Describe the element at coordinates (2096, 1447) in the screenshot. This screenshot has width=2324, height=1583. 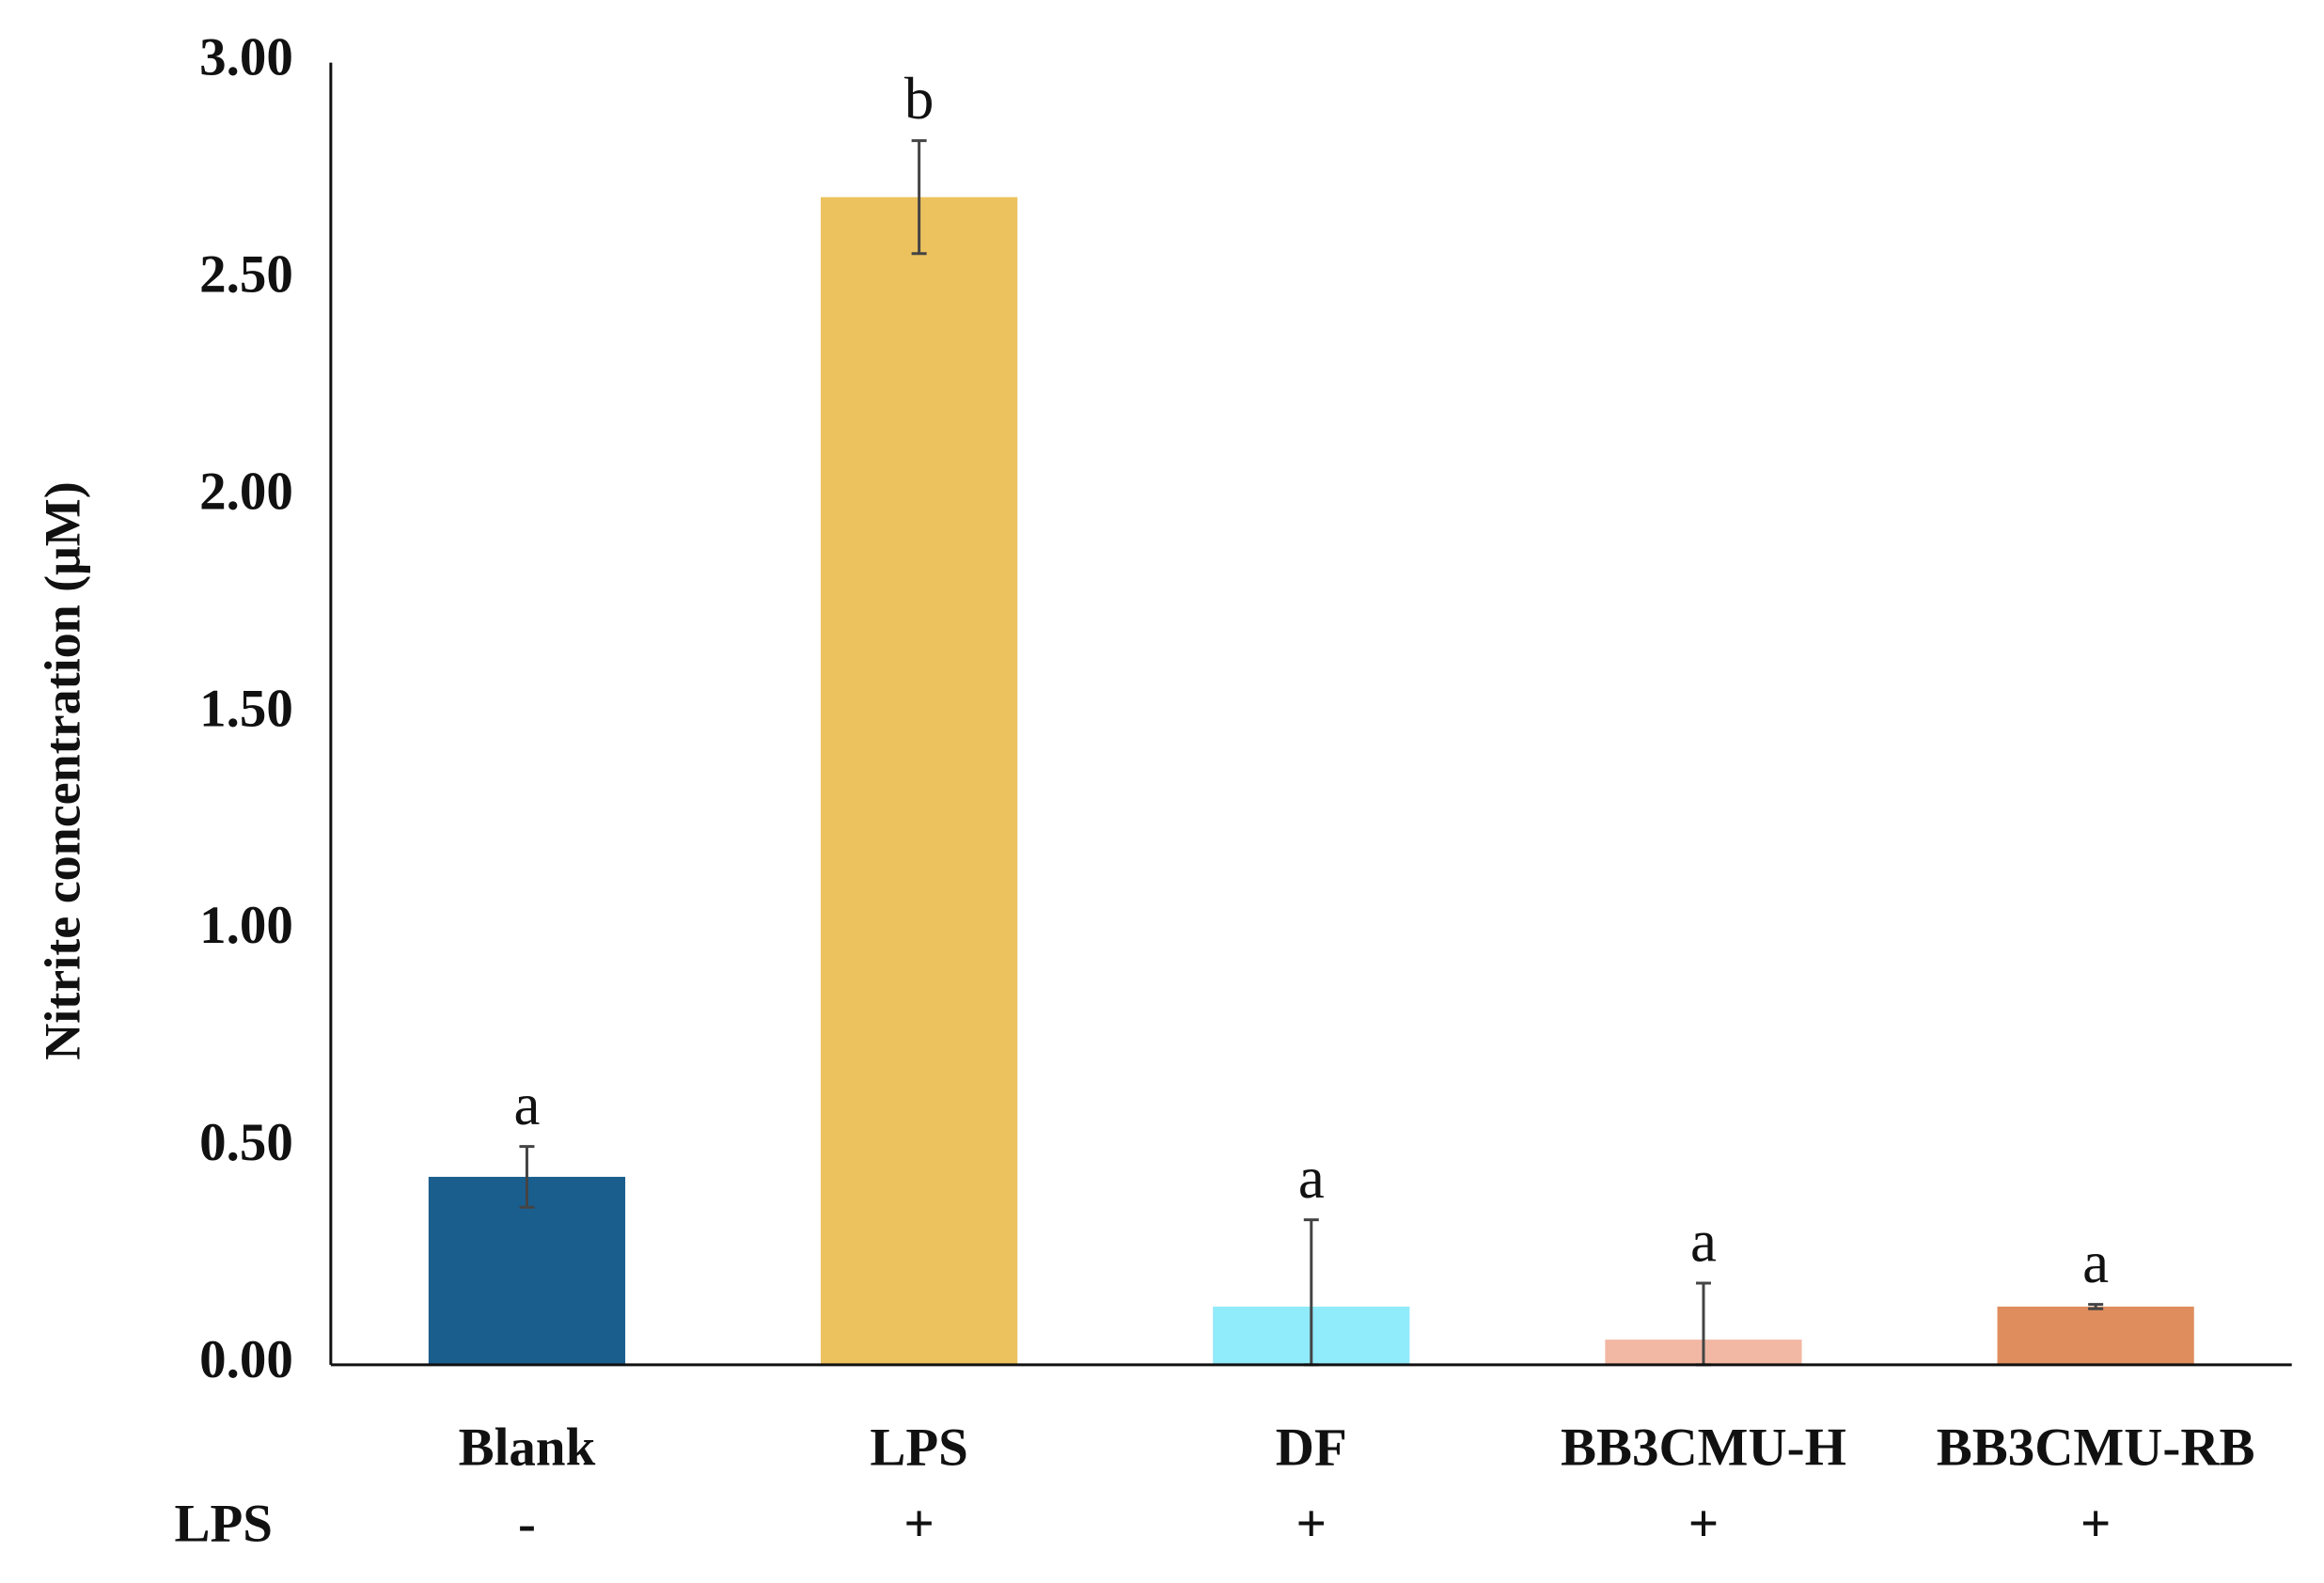
I see `x-tick-label: BB3CMU-RB` at that location.